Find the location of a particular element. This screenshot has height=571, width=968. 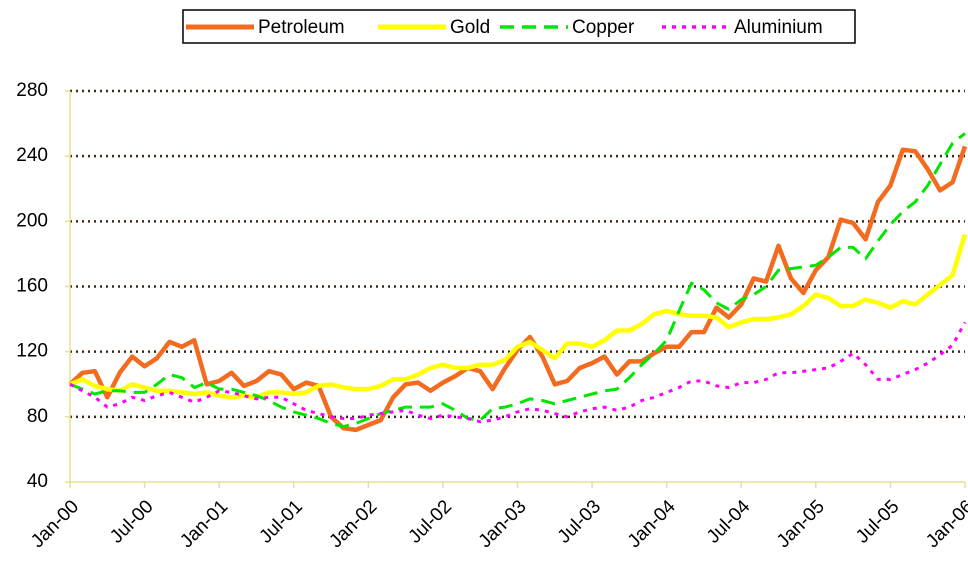

y-tick-label: 40 is located at coordinates (37, 481).